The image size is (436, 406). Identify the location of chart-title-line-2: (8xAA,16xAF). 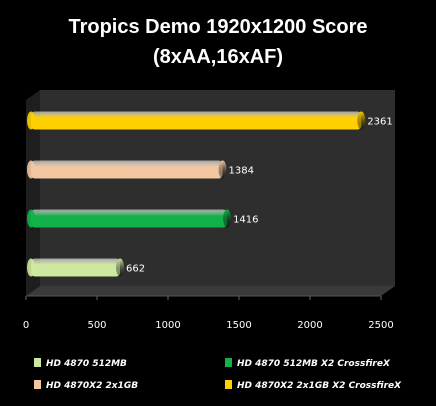
(218, 57).